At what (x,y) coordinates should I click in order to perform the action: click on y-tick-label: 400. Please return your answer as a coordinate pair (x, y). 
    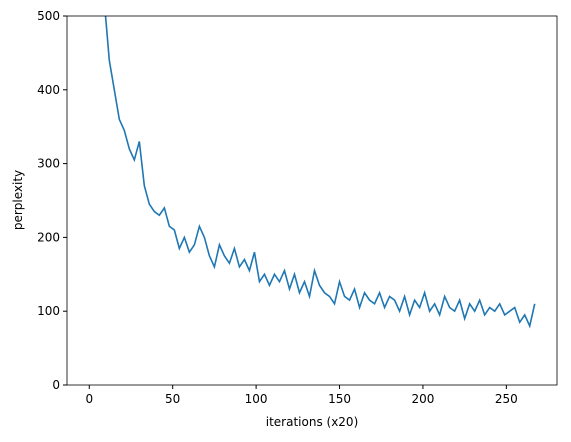
    Looking at the image, I should click on (48, 90).